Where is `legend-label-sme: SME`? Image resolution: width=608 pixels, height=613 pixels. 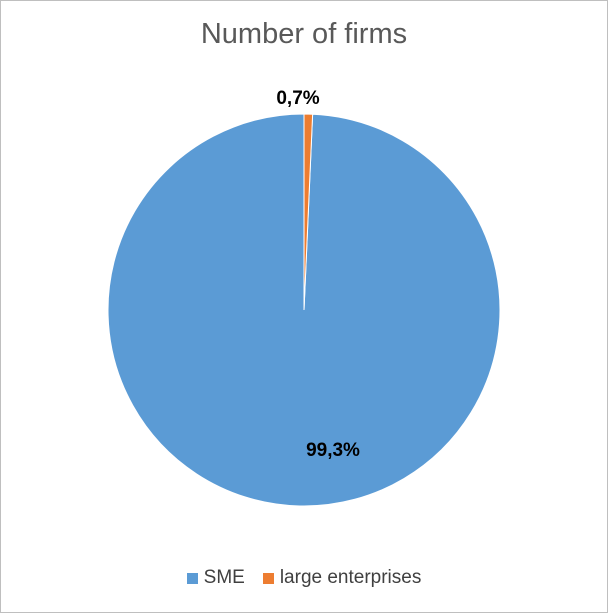 legend-label-sme: SME is located at coordinates (224, 577).